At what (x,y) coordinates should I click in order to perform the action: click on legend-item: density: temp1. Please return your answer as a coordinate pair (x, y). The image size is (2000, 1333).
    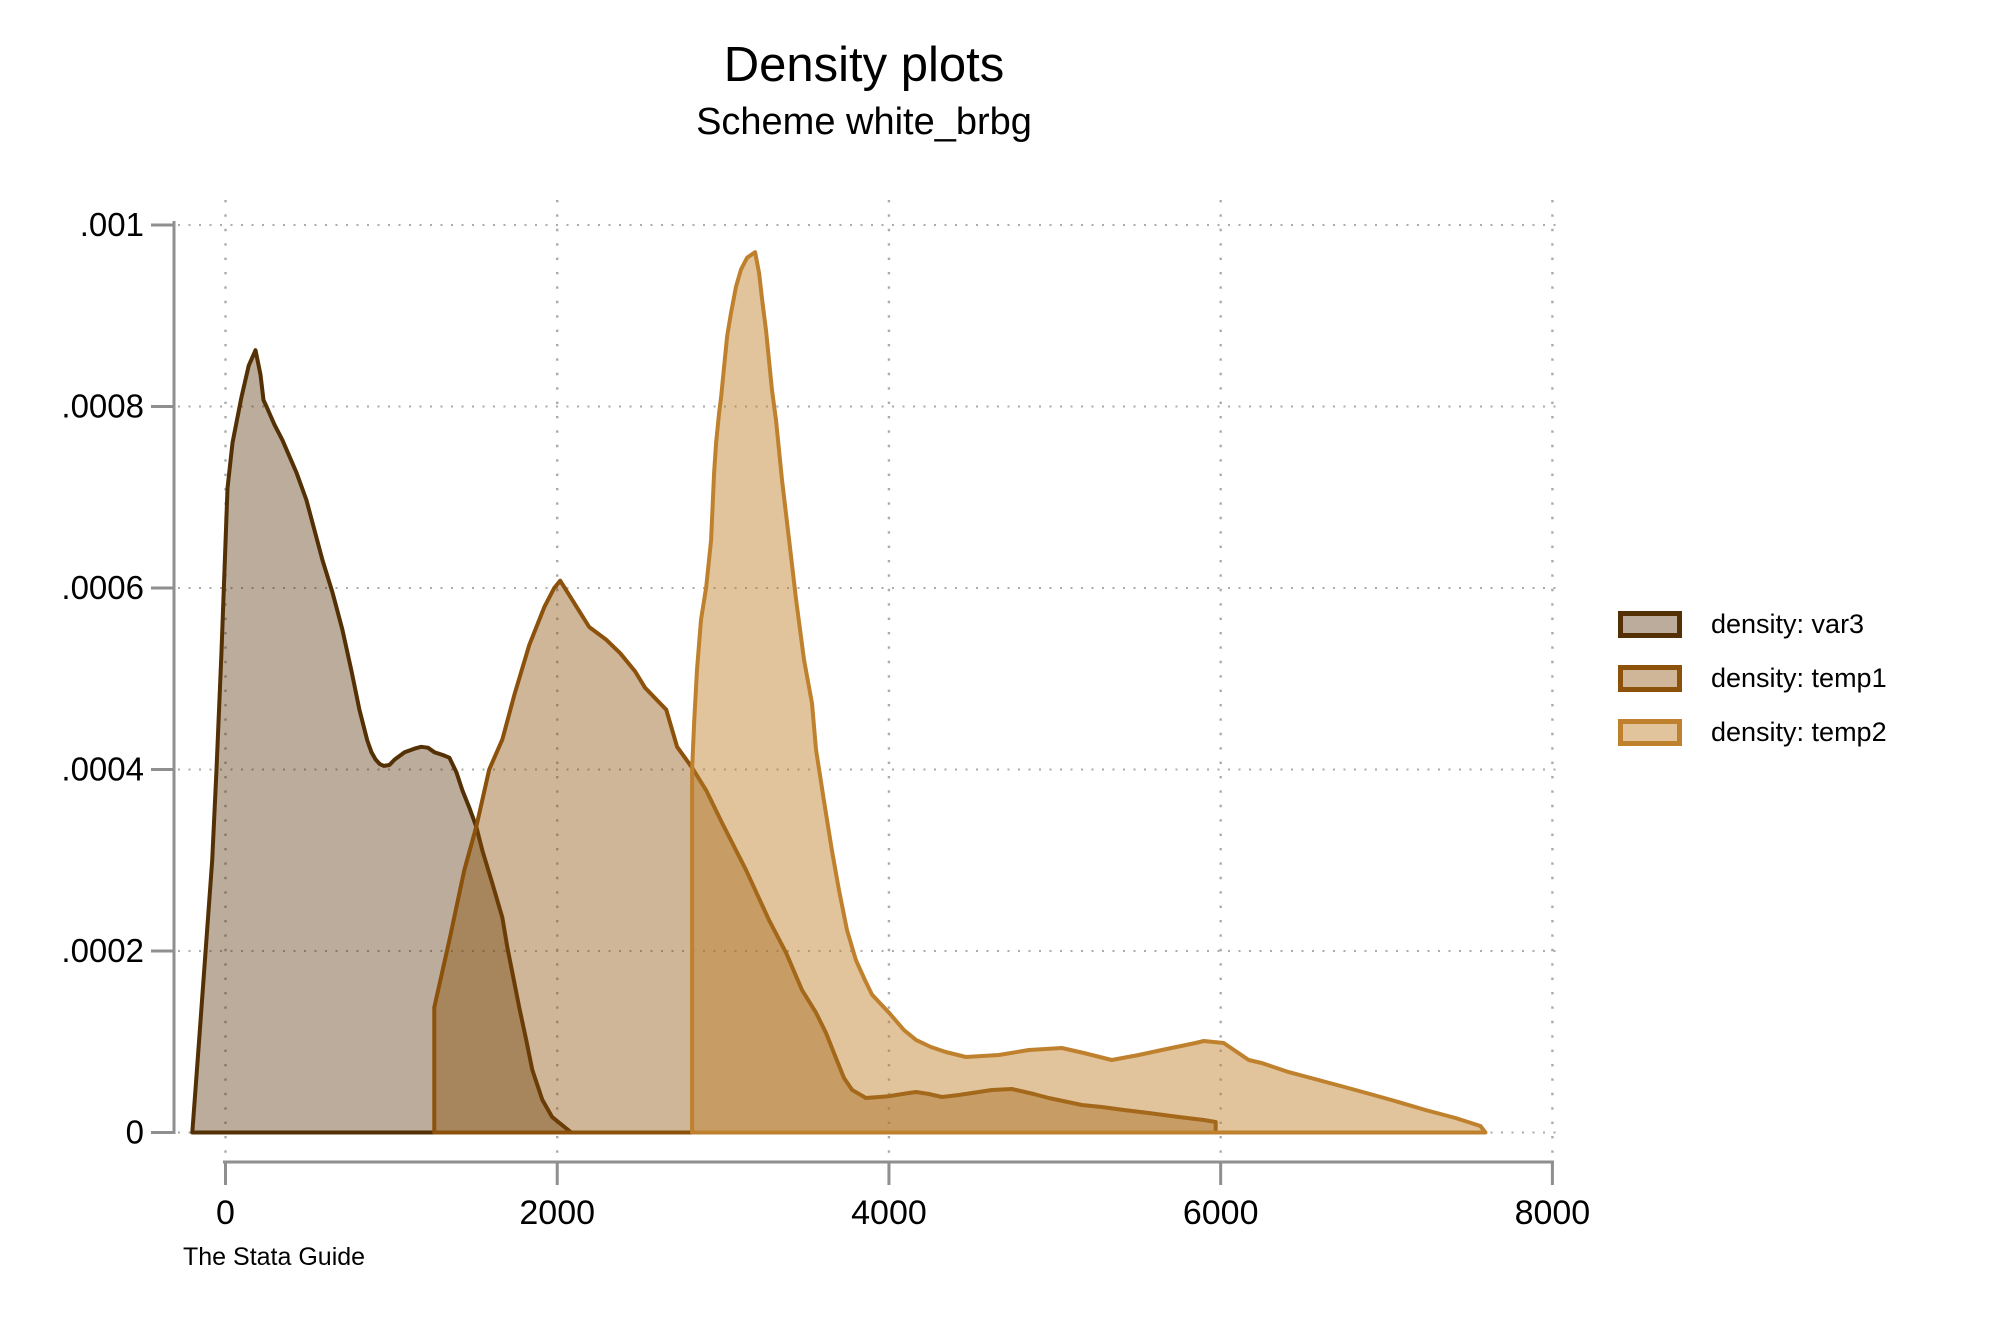
    Looking at the image, I should click on (1752, 678).